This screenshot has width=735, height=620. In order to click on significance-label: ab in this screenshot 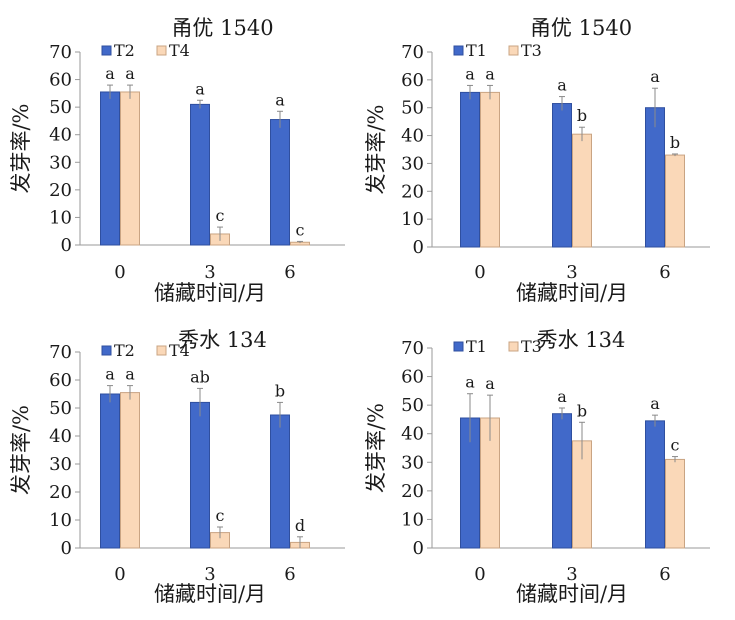, I will do `click(200, 376)`.